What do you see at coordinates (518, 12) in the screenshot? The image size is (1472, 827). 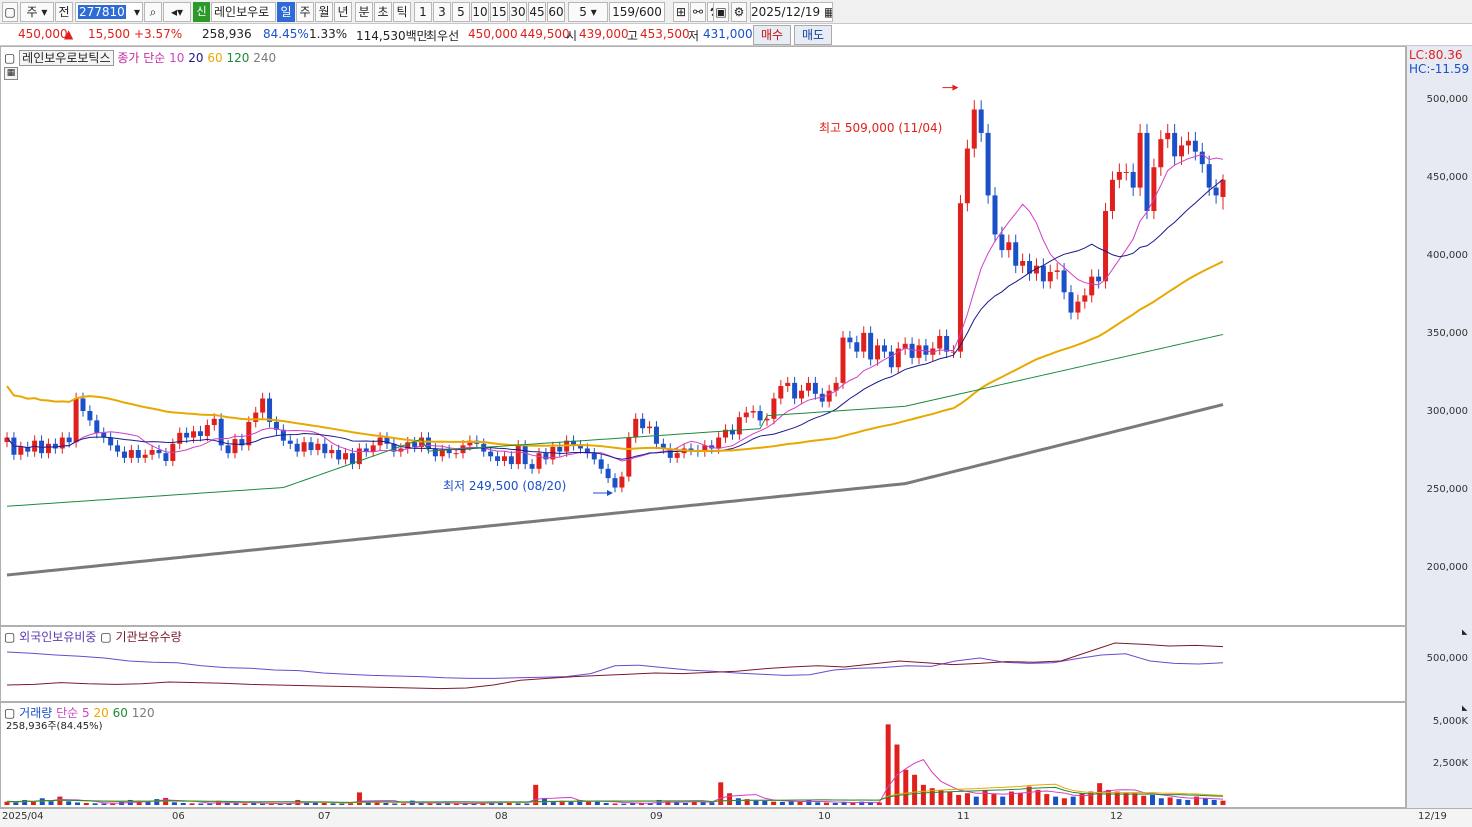 I see `interval-30: 30` at bounding box center [518, 12].